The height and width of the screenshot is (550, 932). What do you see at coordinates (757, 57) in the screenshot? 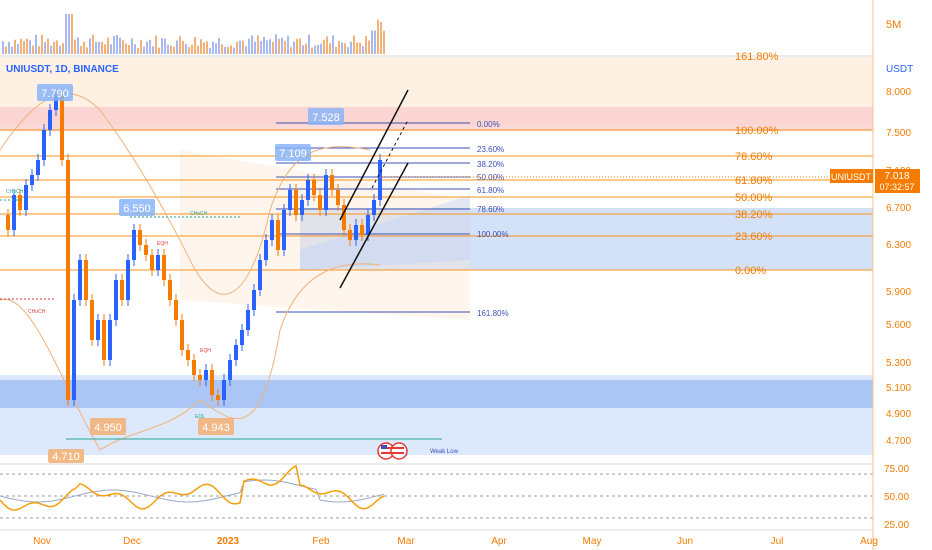
I see `fib-big-label: 161.80%` at bounding box center [757, 57].